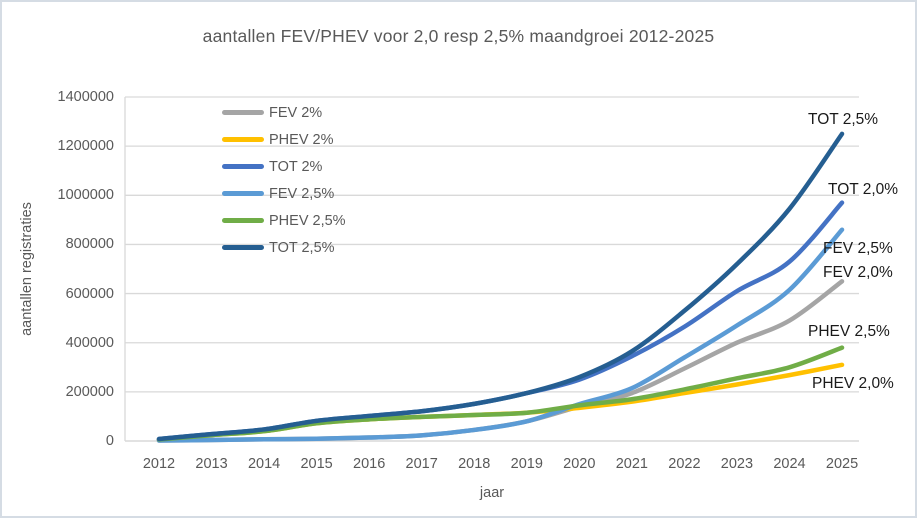 The height and width of the screenshot is (518, 917). What do you see at coordinates (85, 195) in the screenshot?
I see `y-tick-label: 1000000` at bounding box center [85, 195].